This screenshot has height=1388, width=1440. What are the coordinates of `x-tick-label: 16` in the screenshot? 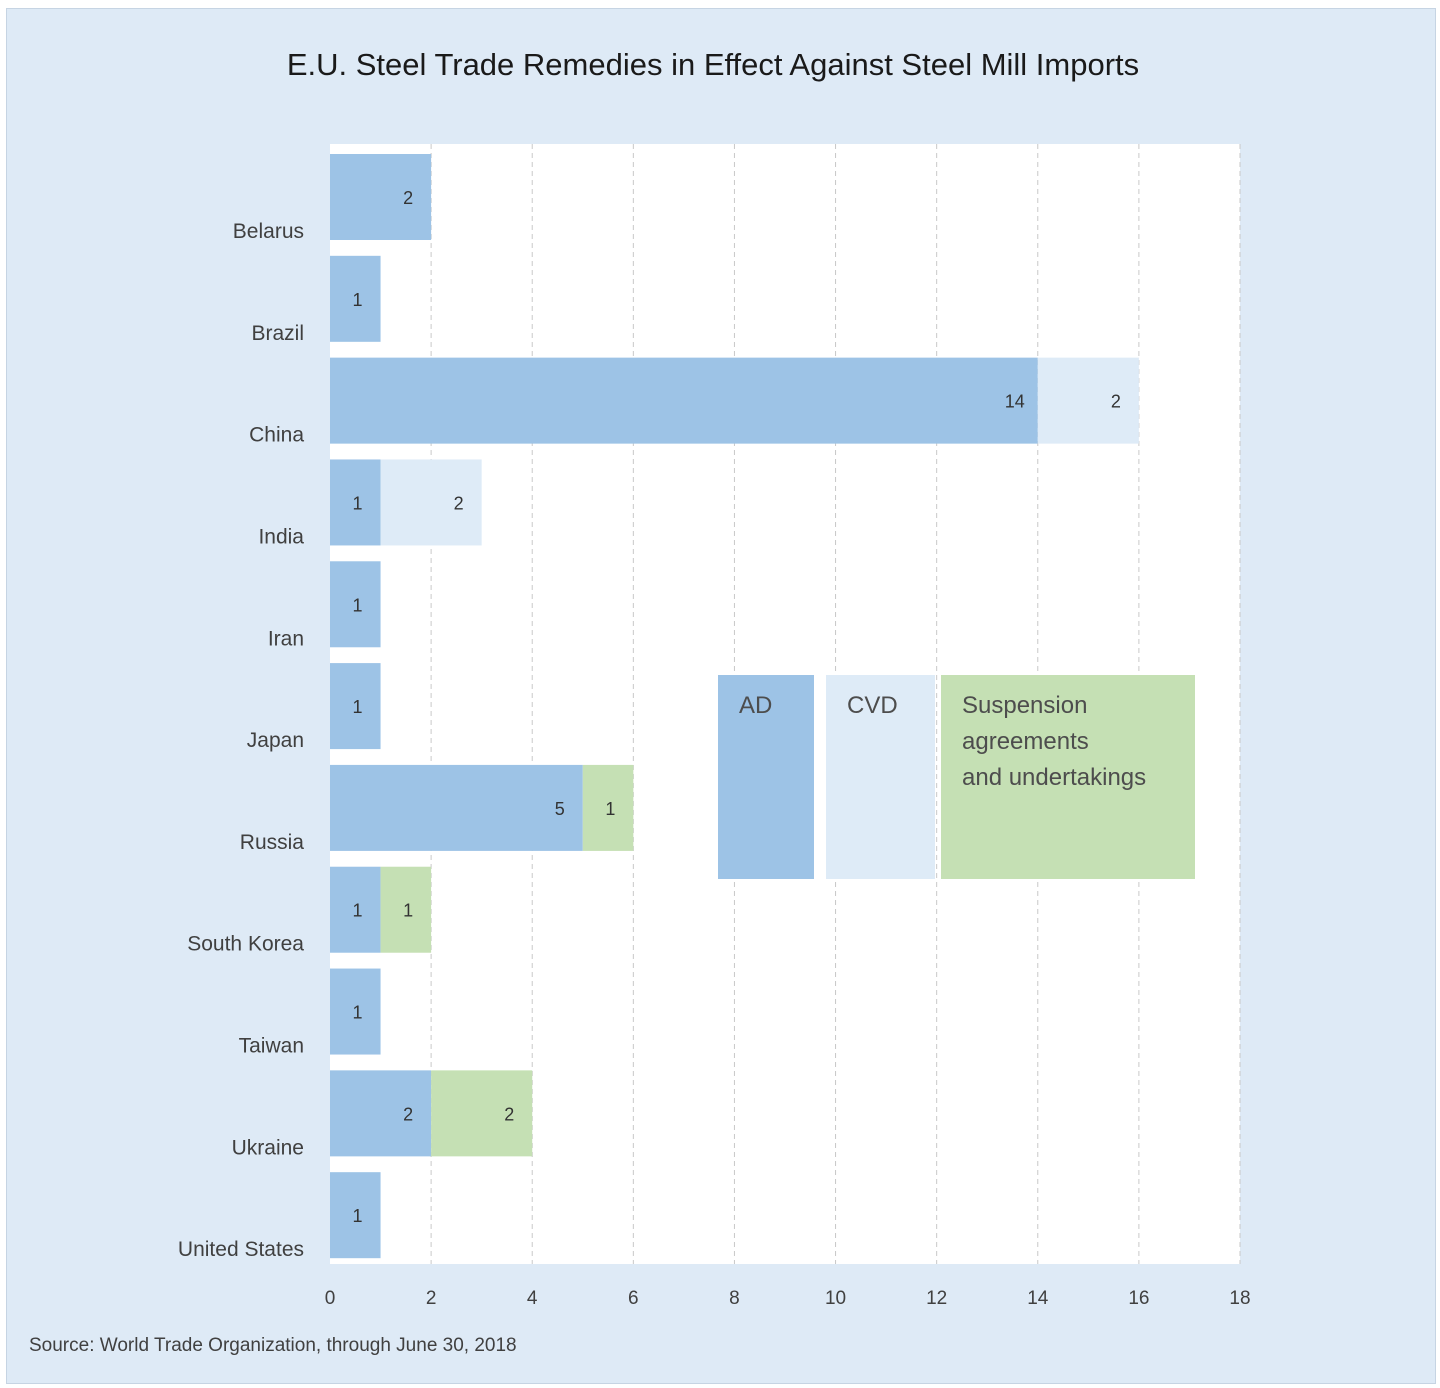 It's located at (1138, 1298).